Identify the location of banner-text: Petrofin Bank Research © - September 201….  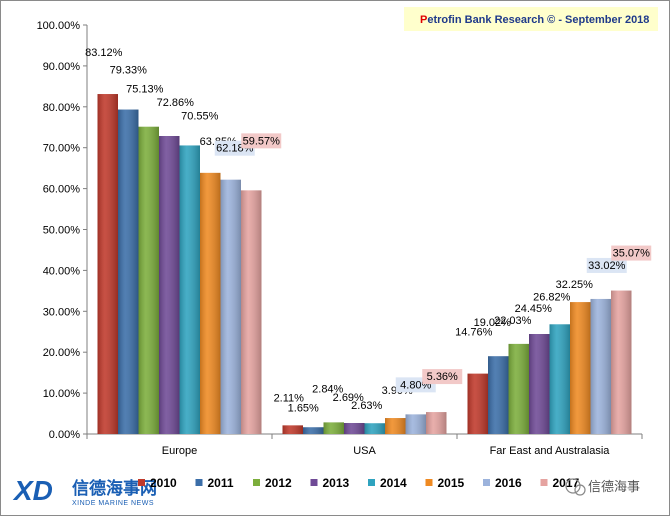
(534, 20).